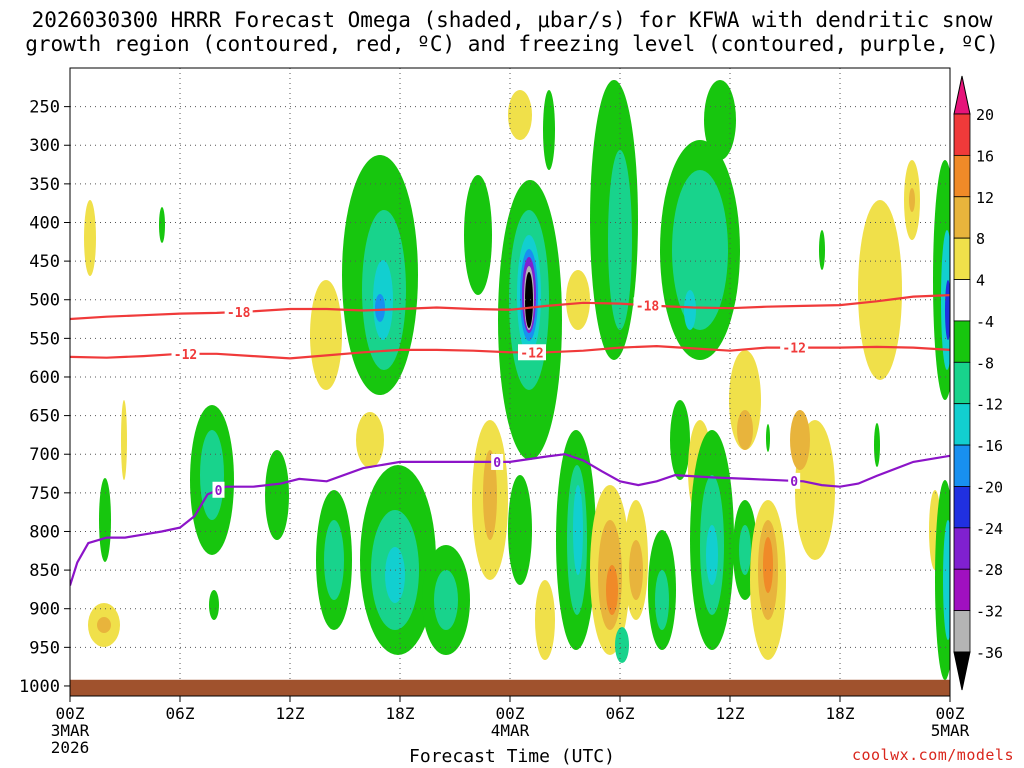 The width and height of the screenshot is (1024, 768). I want to click on y-tick-label-400: 400, so click(44, 223).